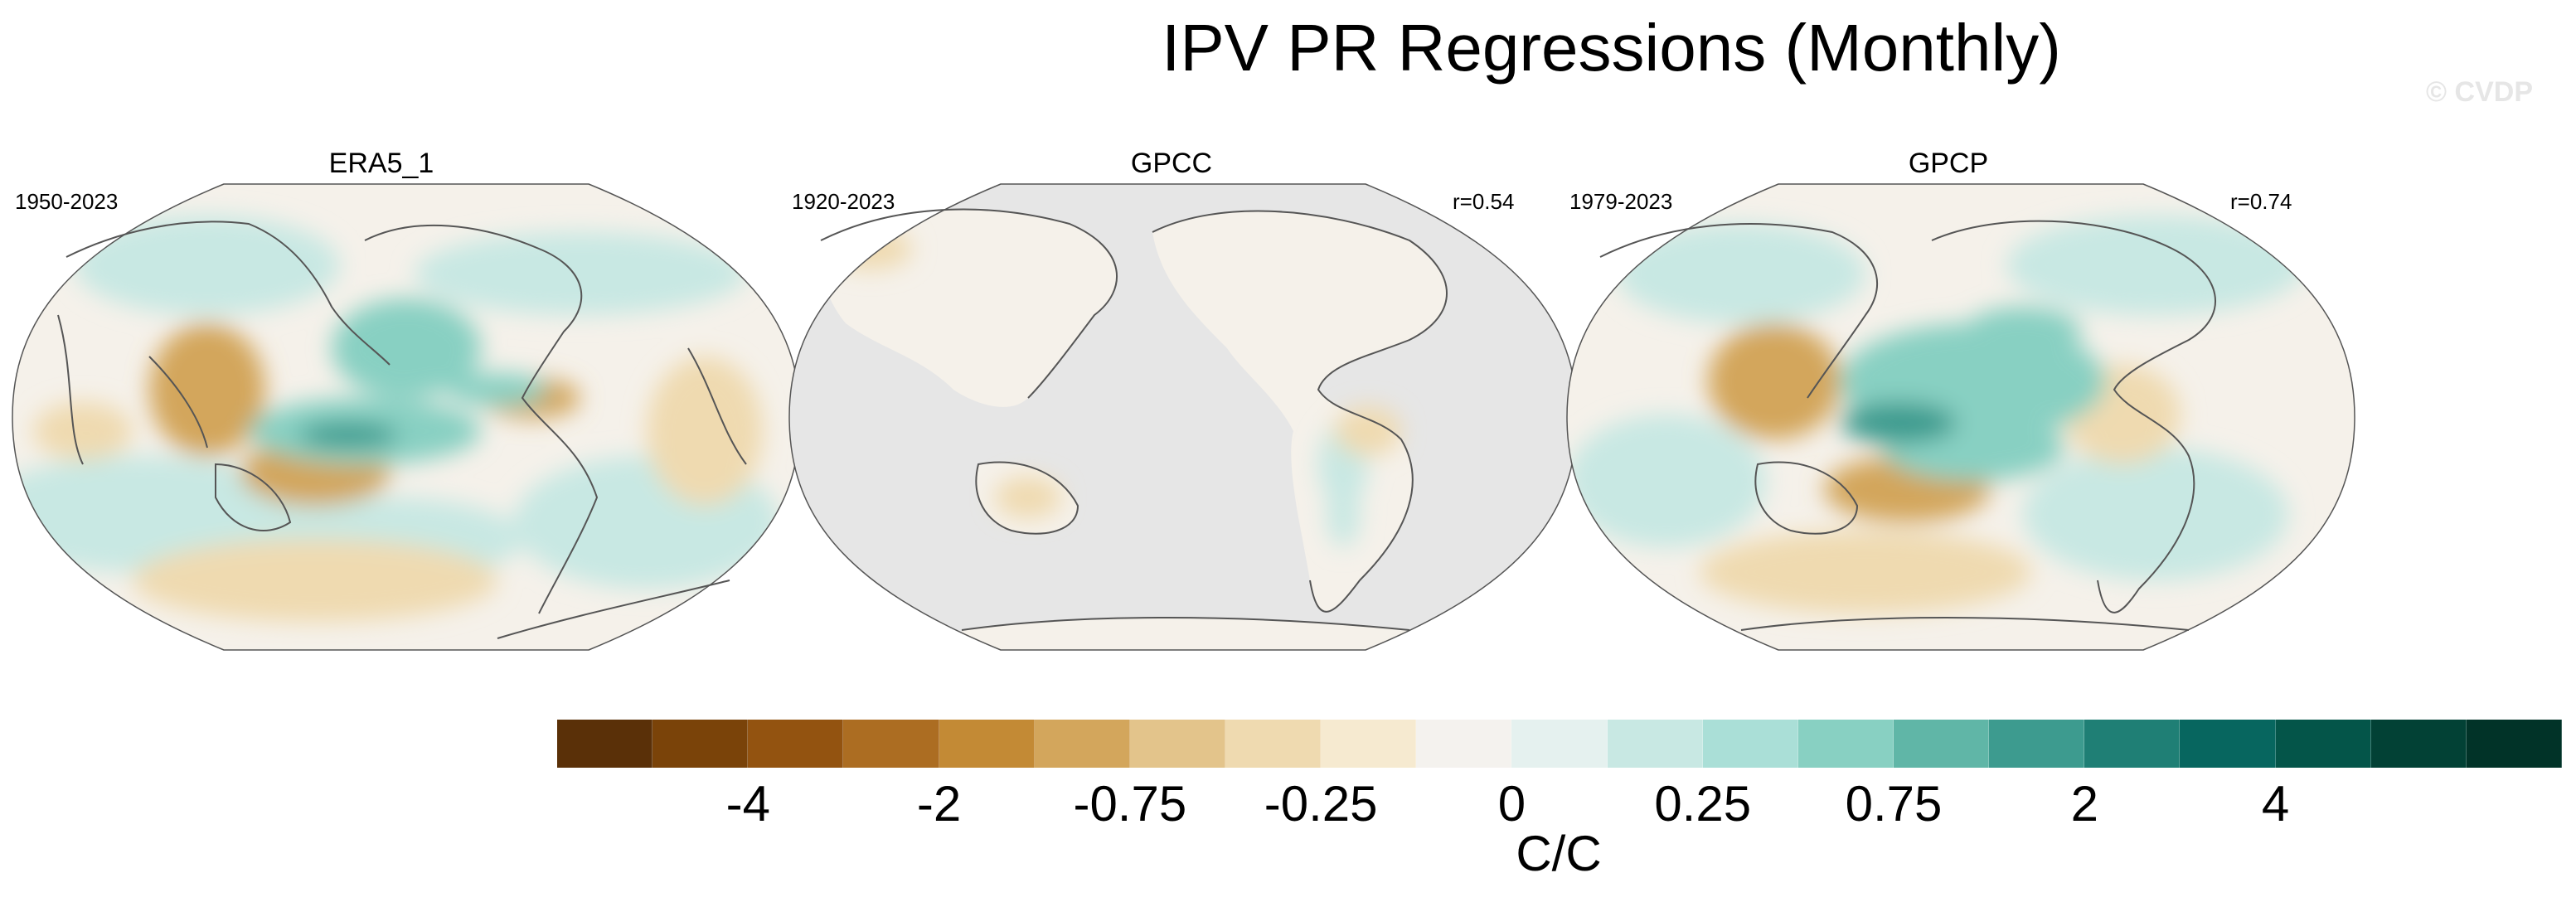 The width and height of the screenshot is (2576, 902). I want to click on colorbar-tick-label: 4, so click(2275, 804).